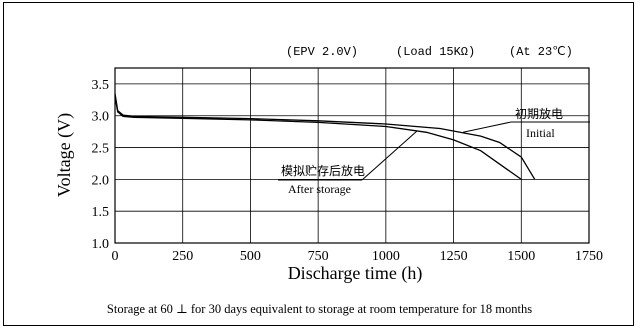  What do you see at coordinates (434, 151) in the screenshot?
I see `annotation-leaders` at bounding box center [434, 151].